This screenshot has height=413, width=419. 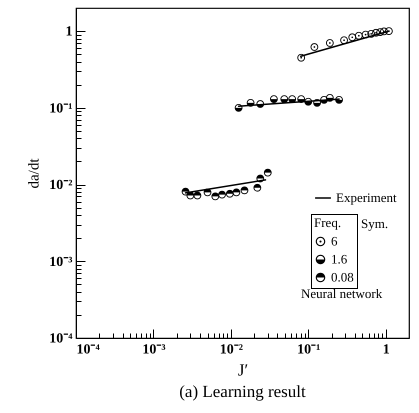 What do you see at coordinates (342, 277) in the screenshot?
I see `legend-label: 0.08` at bounding box center [342, 277].